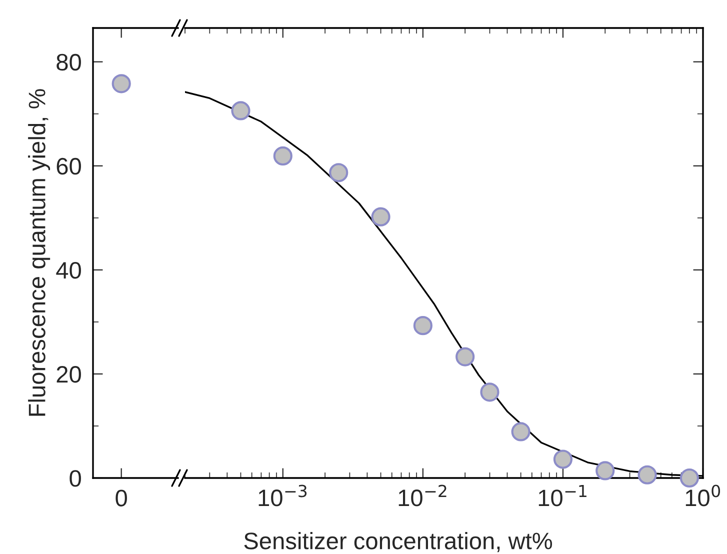 The height and width of the screenshot is (554, 727). I want to click on x-tick-label: 10$^{−1}$, so click(562, 495).